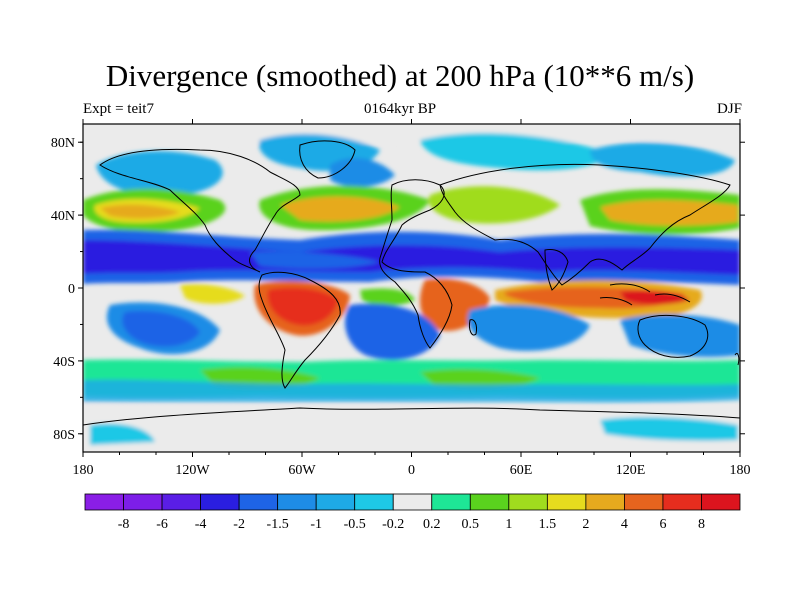  What do you see at coordinates (662, 524) in the screenshot?
I see `colorbar-label: 6` at bounding box center [662, 524].